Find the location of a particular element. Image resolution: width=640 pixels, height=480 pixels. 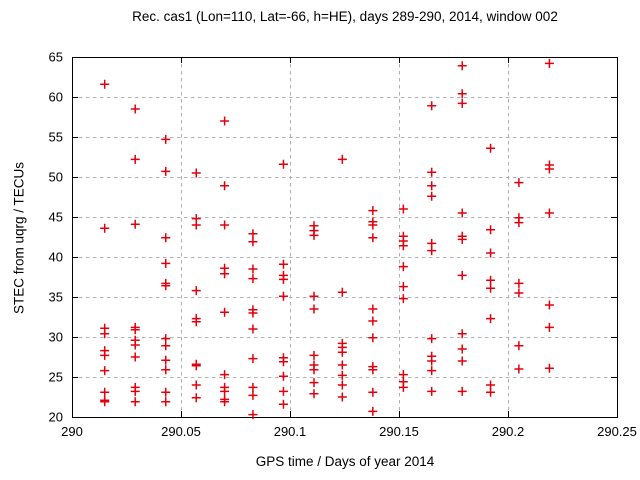

x-tick-label: 290.25 is located at coordinates (617, 431).